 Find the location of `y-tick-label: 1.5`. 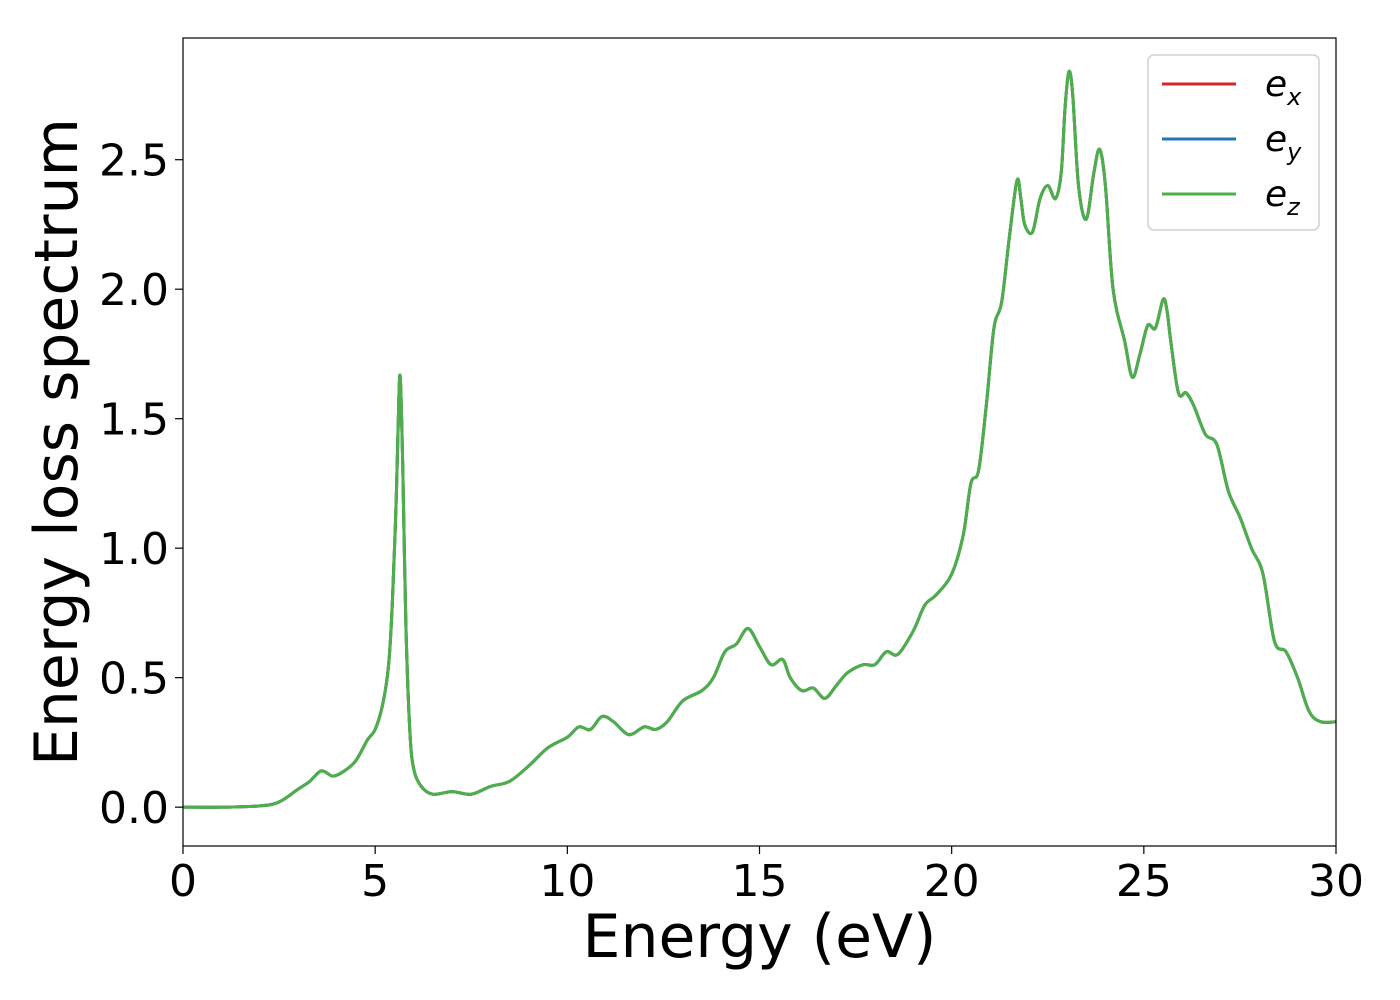

y-tick-label: 1.5 is located at coordinates (134, 420).